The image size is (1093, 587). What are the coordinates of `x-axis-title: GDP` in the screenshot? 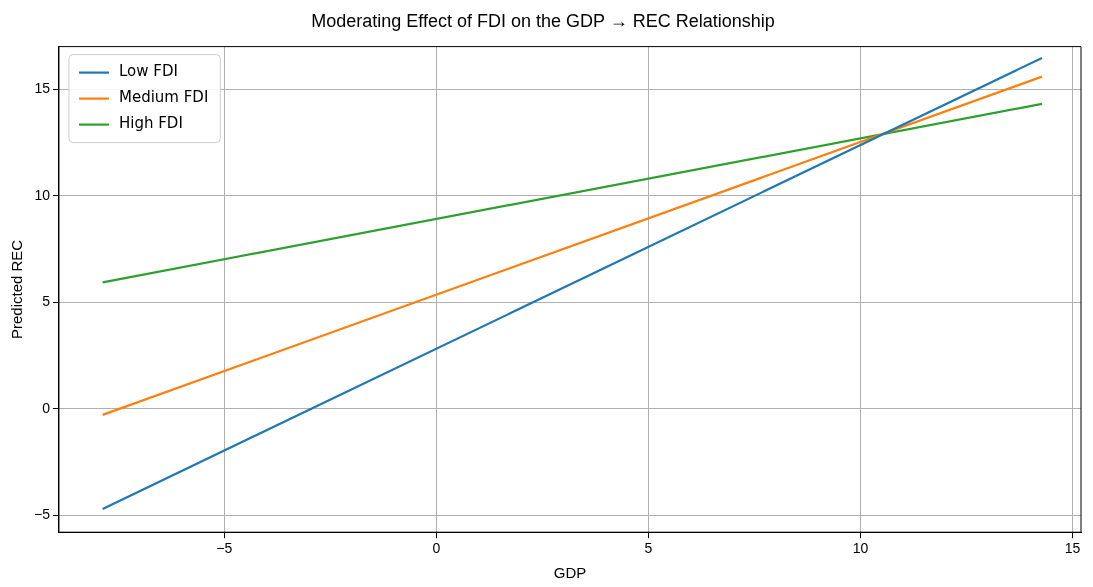 It's located at (570, 573).